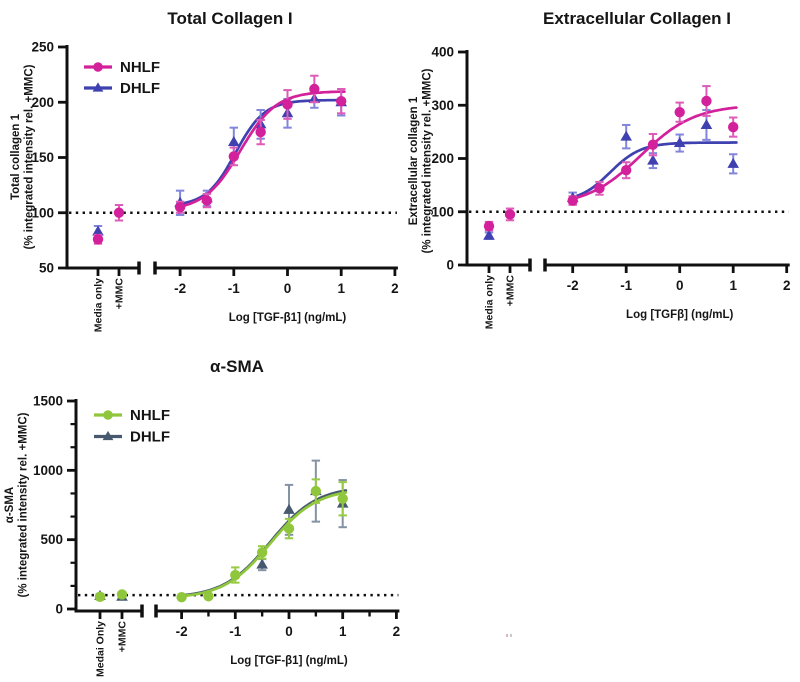 The height and width of the screenshot is (682, 800). What do you see at coordinates (442, 52) in the screenshot?
I see `y-tick-label: 400` at bounding box center [442, 52].